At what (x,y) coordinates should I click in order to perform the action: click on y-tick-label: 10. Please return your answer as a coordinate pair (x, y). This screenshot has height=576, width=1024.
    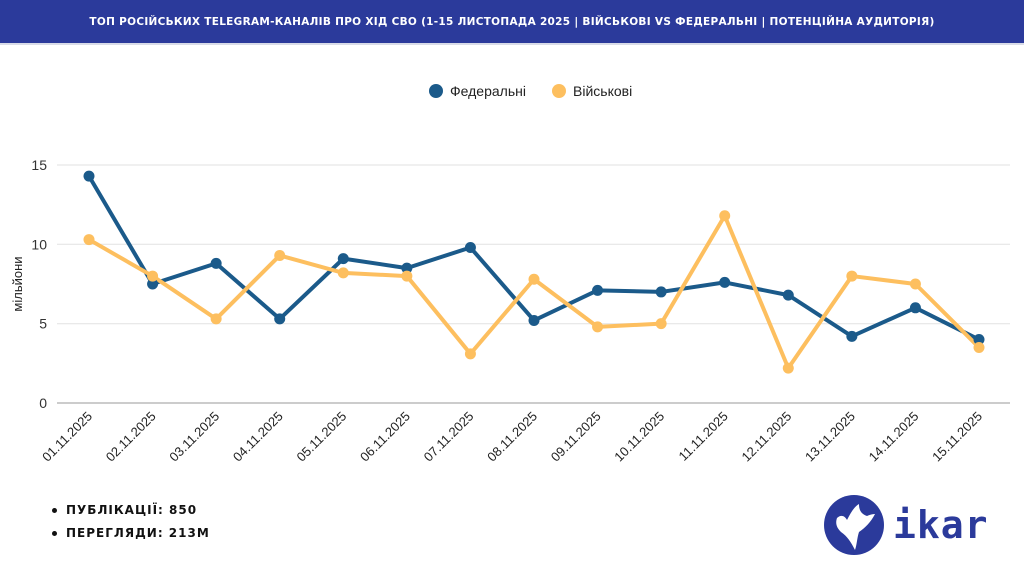
    Looking at the image, I should click on (39, 244).